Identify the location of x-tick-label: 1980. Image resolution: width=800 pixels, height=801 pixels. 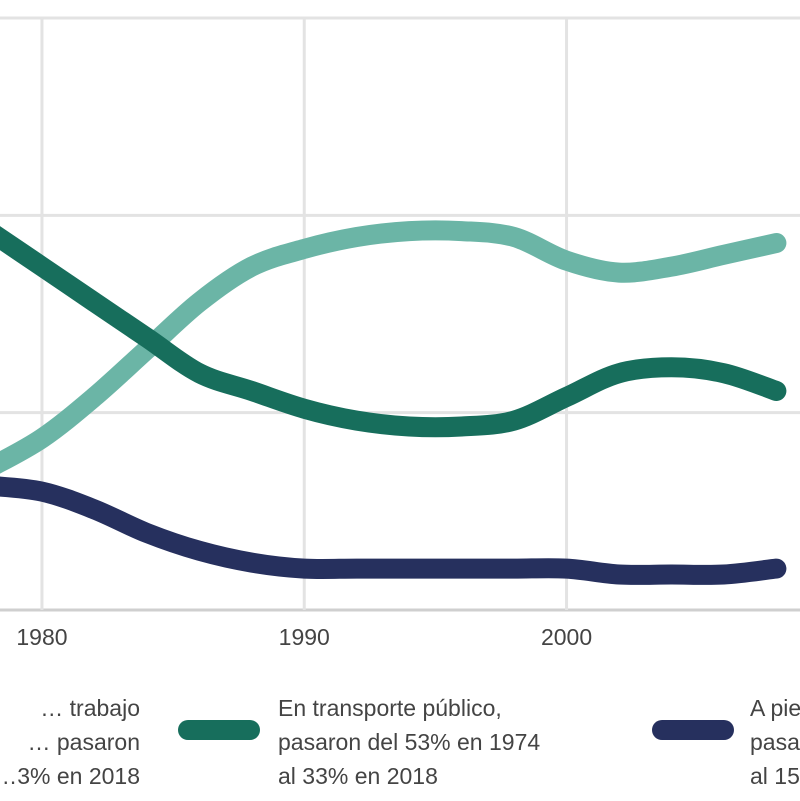
(41, 637).